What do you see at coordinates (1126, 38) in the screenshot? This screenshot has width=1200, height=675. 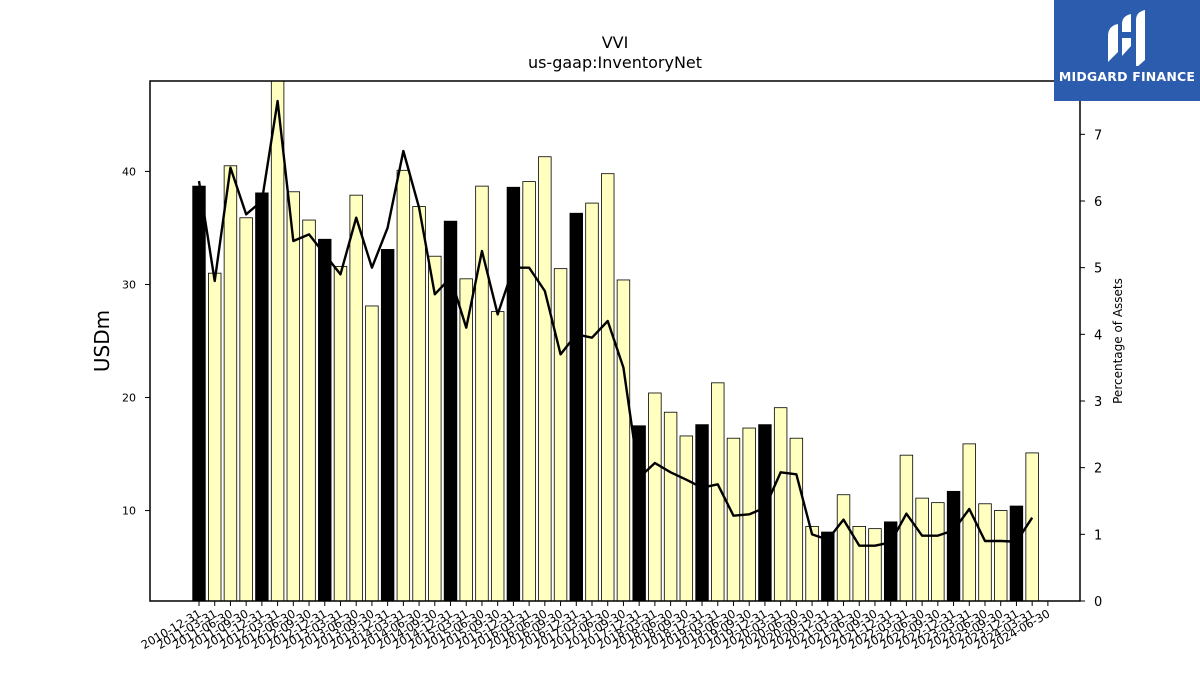 I see `logo-icon` at bounding box center [1126, 38].